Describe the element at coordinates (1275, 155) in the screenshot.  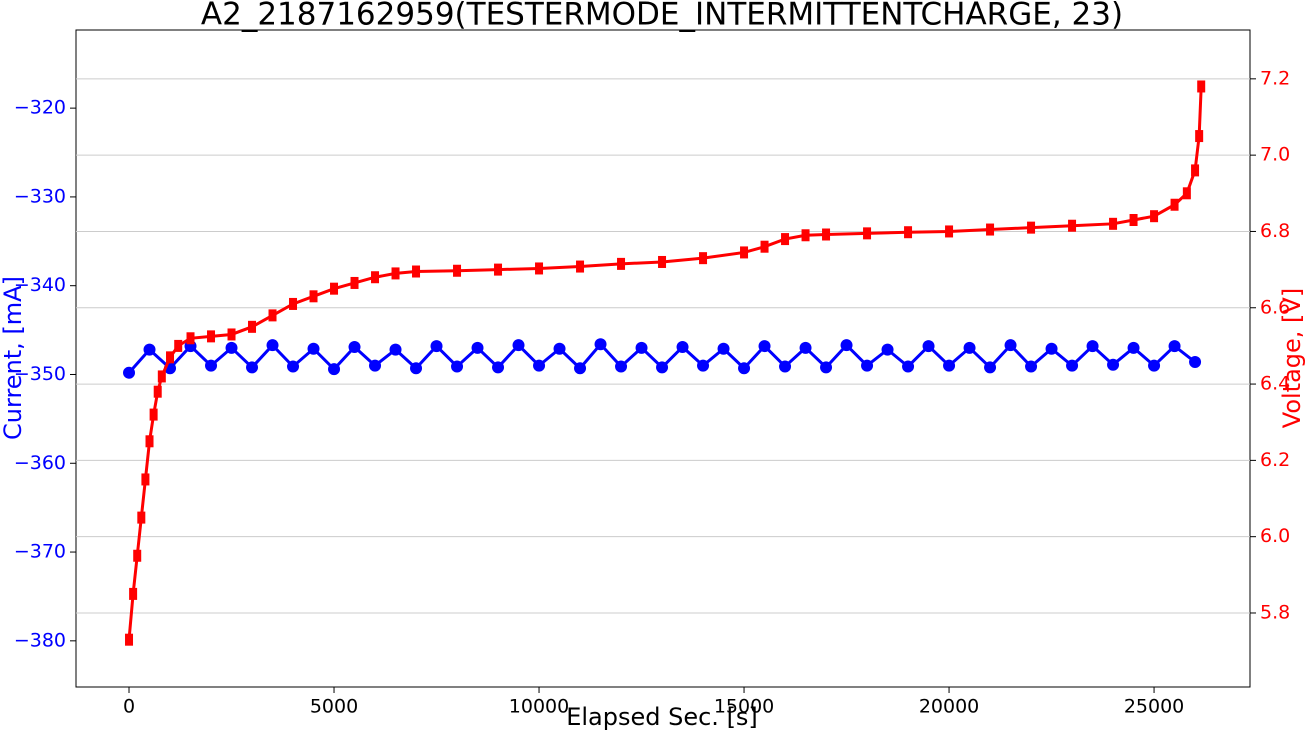
I see `y2-tick-label: 7.0` at that location.